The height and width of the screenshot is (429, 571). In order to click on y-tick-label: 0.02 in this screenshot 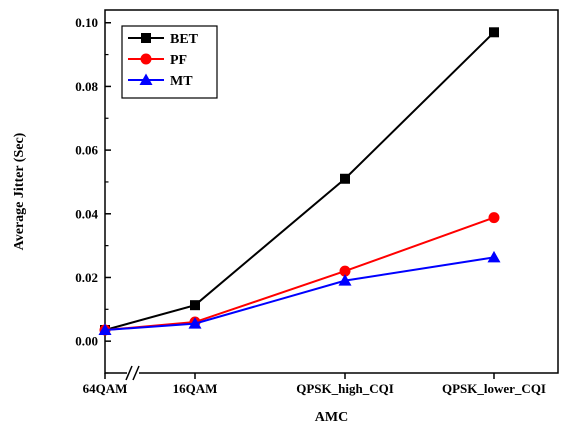, I will do `click(86, 277)`.